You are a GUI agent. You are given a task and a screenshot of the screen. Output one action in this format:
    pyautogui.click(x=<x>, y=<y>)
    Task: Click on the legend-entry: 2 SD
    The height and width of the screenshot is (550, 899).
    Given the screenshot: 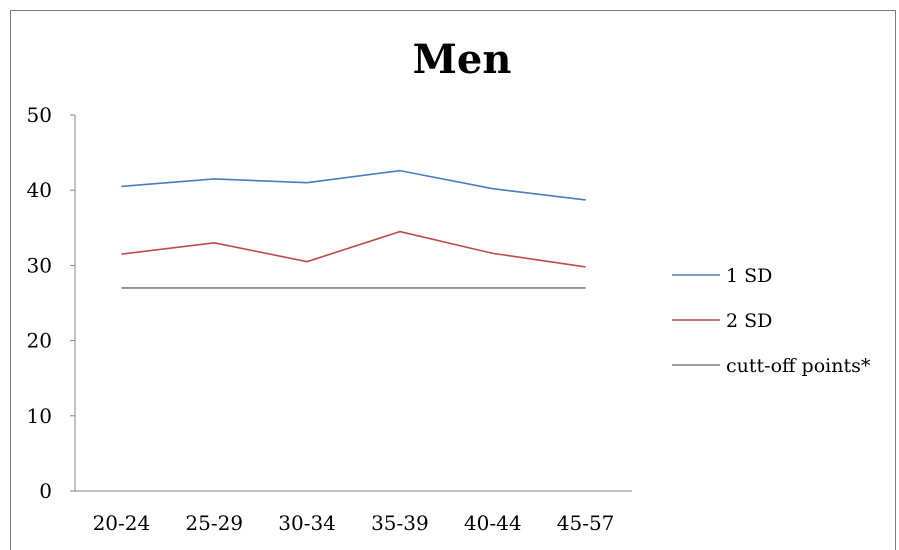 What is the action you would take?
    pyautogui.click(x=749, y=321)
    